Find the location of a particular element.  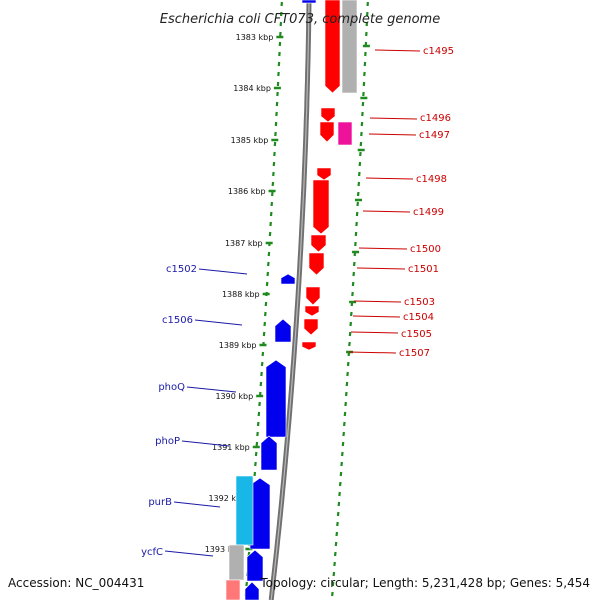

scale-tick-label: 1385 kbp is located at coordinates (250, 140).